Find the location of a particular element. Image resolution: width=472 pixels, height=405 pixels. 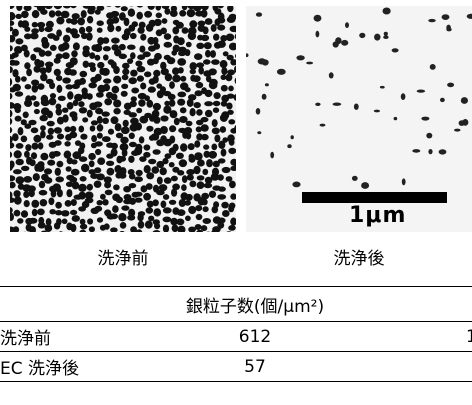

row-value-before: 612 is located at coordinates (255, 336).